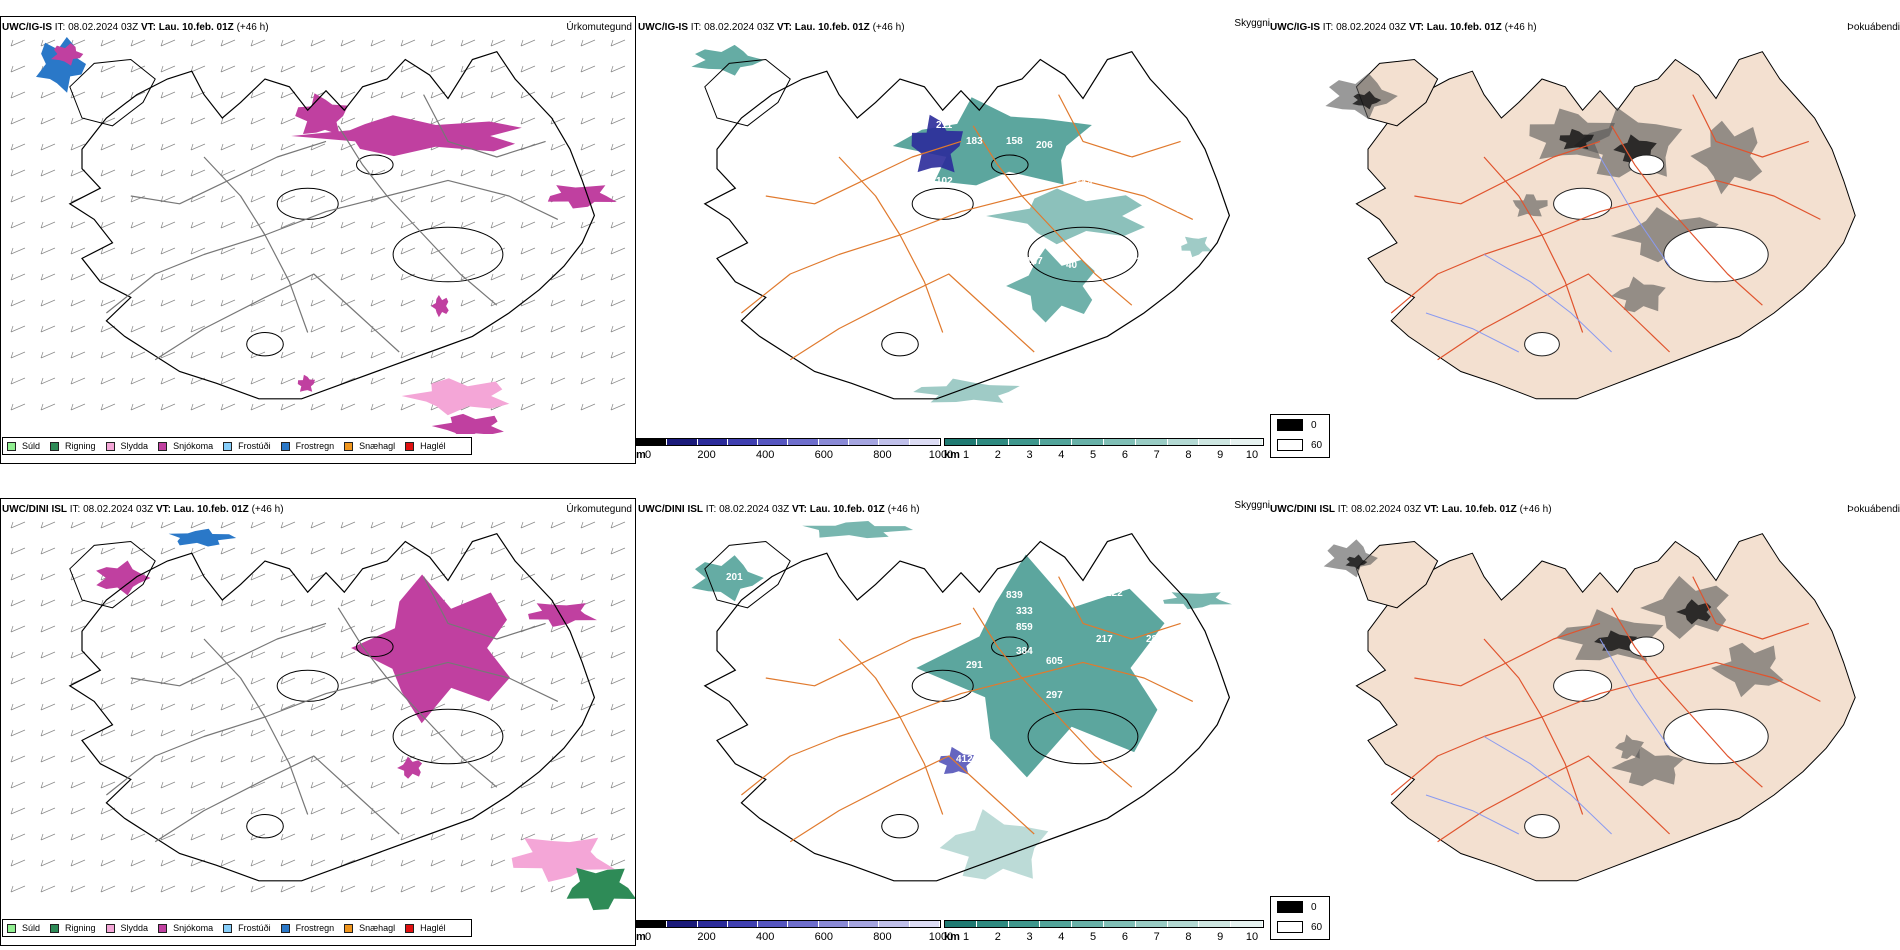  What do you see at coordinates (1044, 145) in the screenshot?
I see `cloudbase-label: 206` at bounding box center [1044, 145].